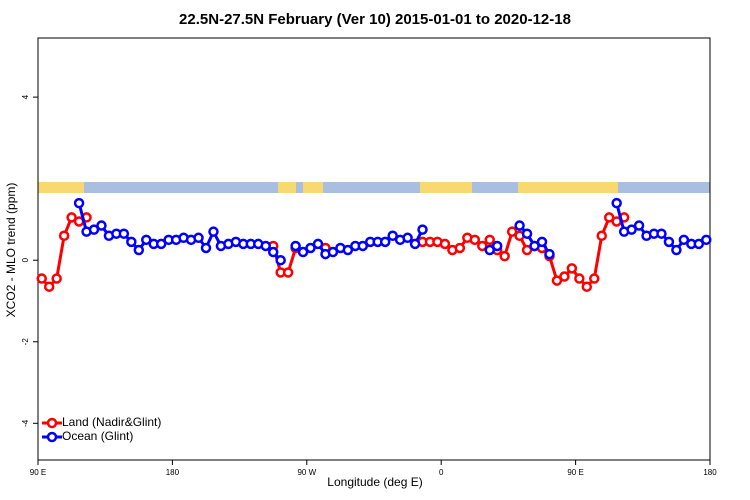  What do you see at coordinates (441, 472) in the screenshot?
I see `x-tick-label: 0` at bounding box center [441, 472].